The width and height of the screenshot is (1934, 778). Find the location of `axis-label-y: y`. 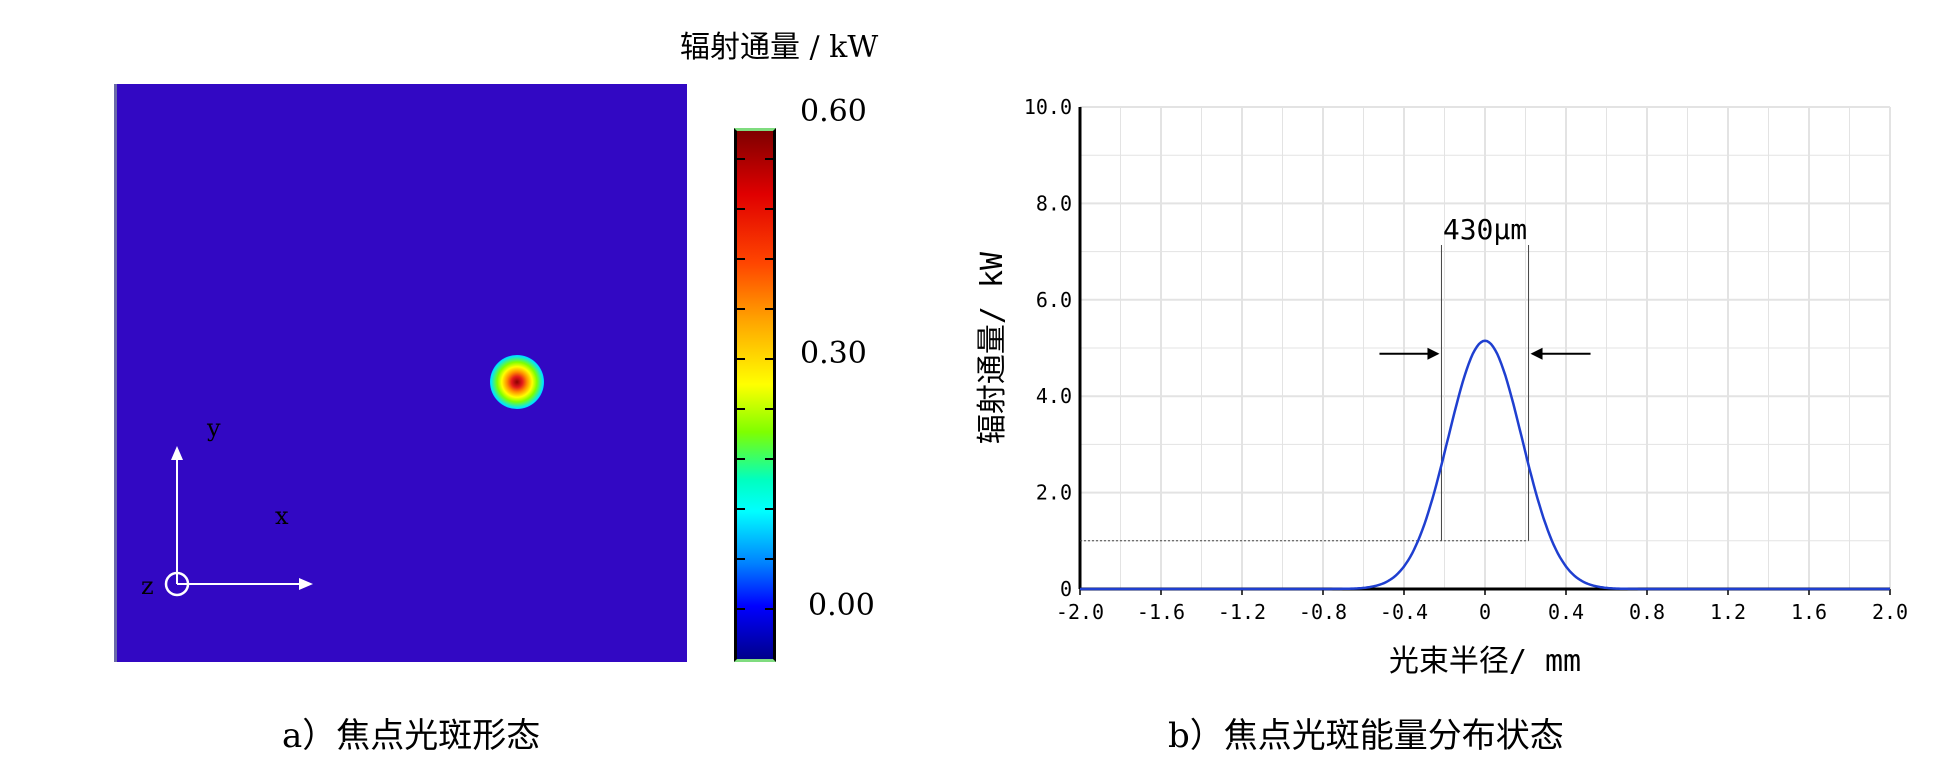

axis-label-y: y is located at coordinates (214, 428).